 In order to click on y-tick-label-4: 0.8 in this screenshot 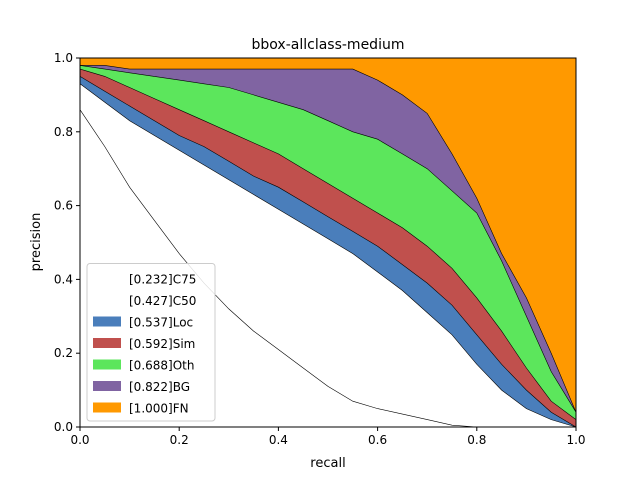, I will do `click(63, 132)`.